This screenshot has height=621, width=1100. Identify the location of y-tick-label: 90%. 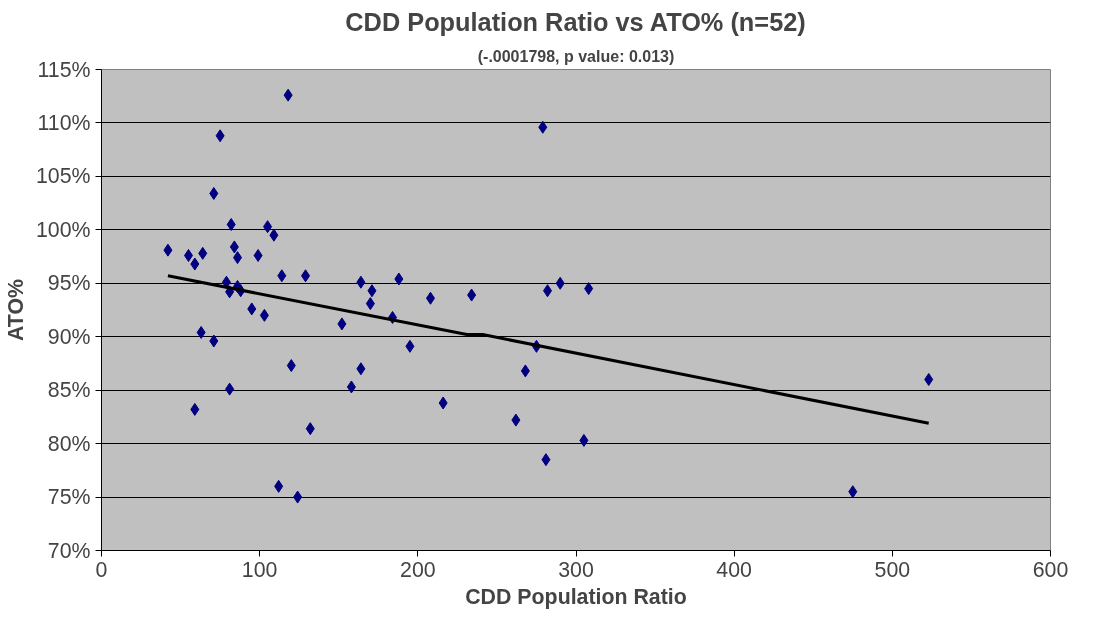
(69, 336).